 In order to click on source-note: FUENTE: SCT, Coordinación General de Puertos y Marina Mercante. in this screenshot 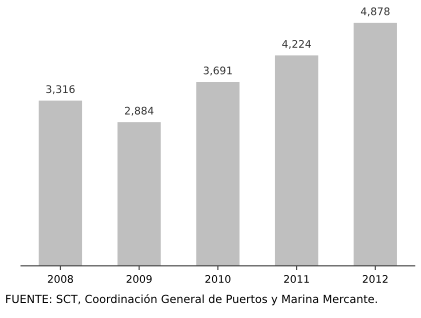, I will do `click(191, 300)`.